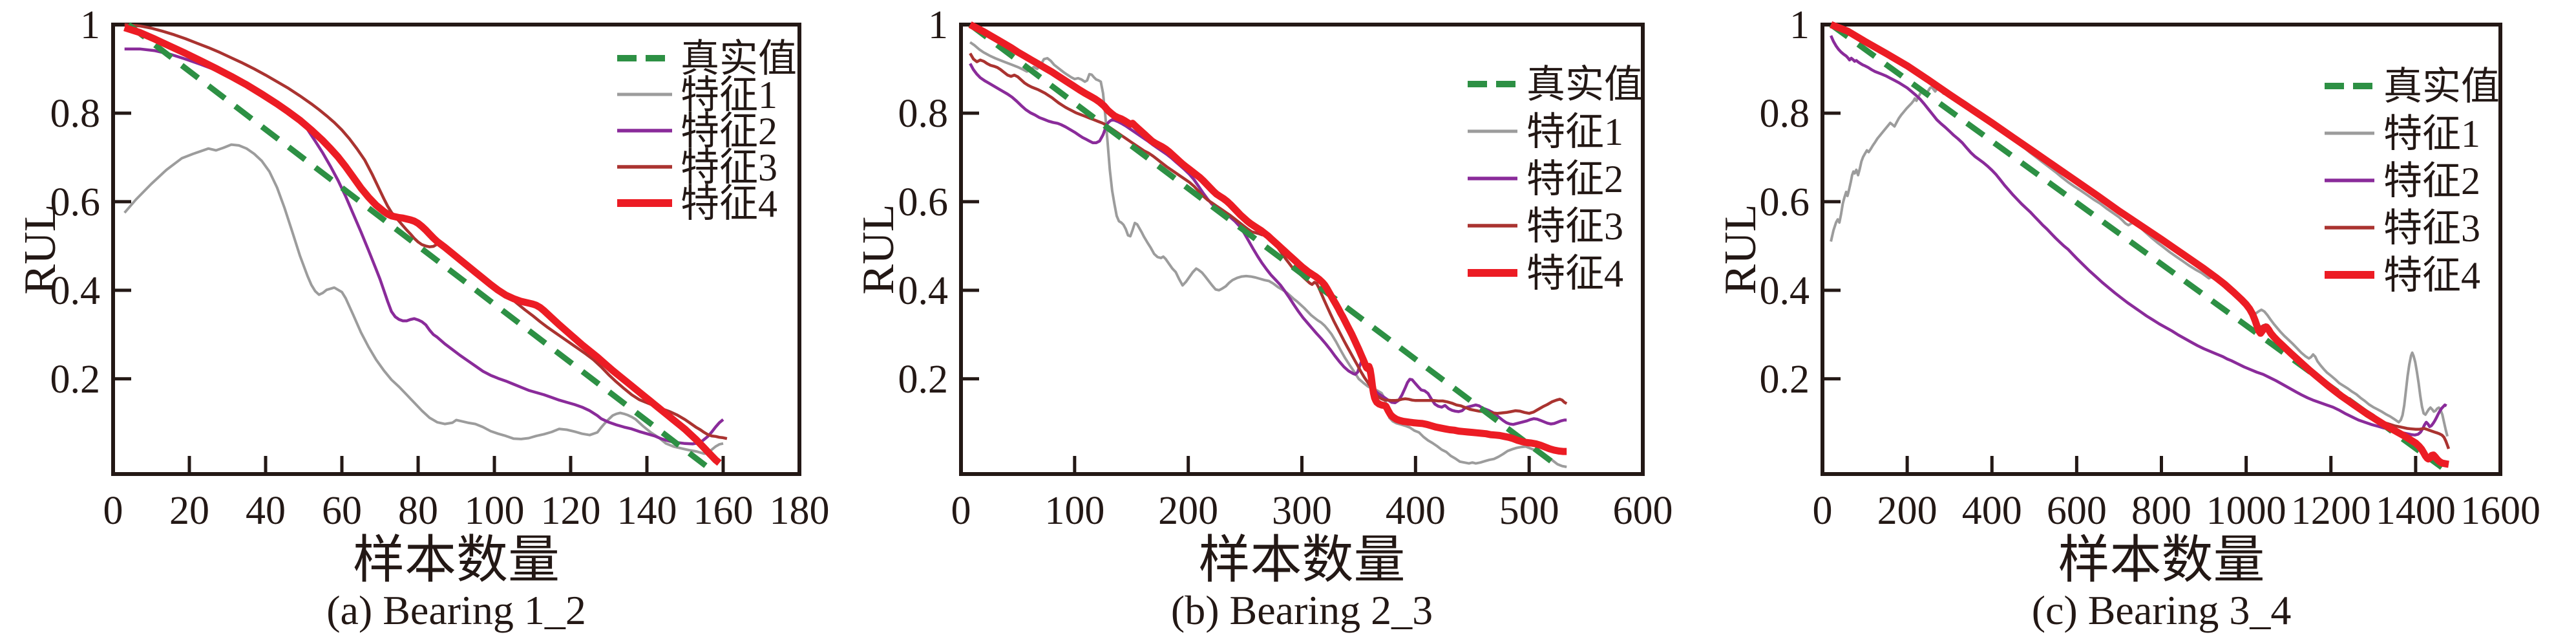 The width and height of the screenshot is (2576, 637). What do you see at coordinates (2162, 610) in the screenshot?
I see `chart-caption: (c) Bearing 3_4` at bounding box center [2162, 610].